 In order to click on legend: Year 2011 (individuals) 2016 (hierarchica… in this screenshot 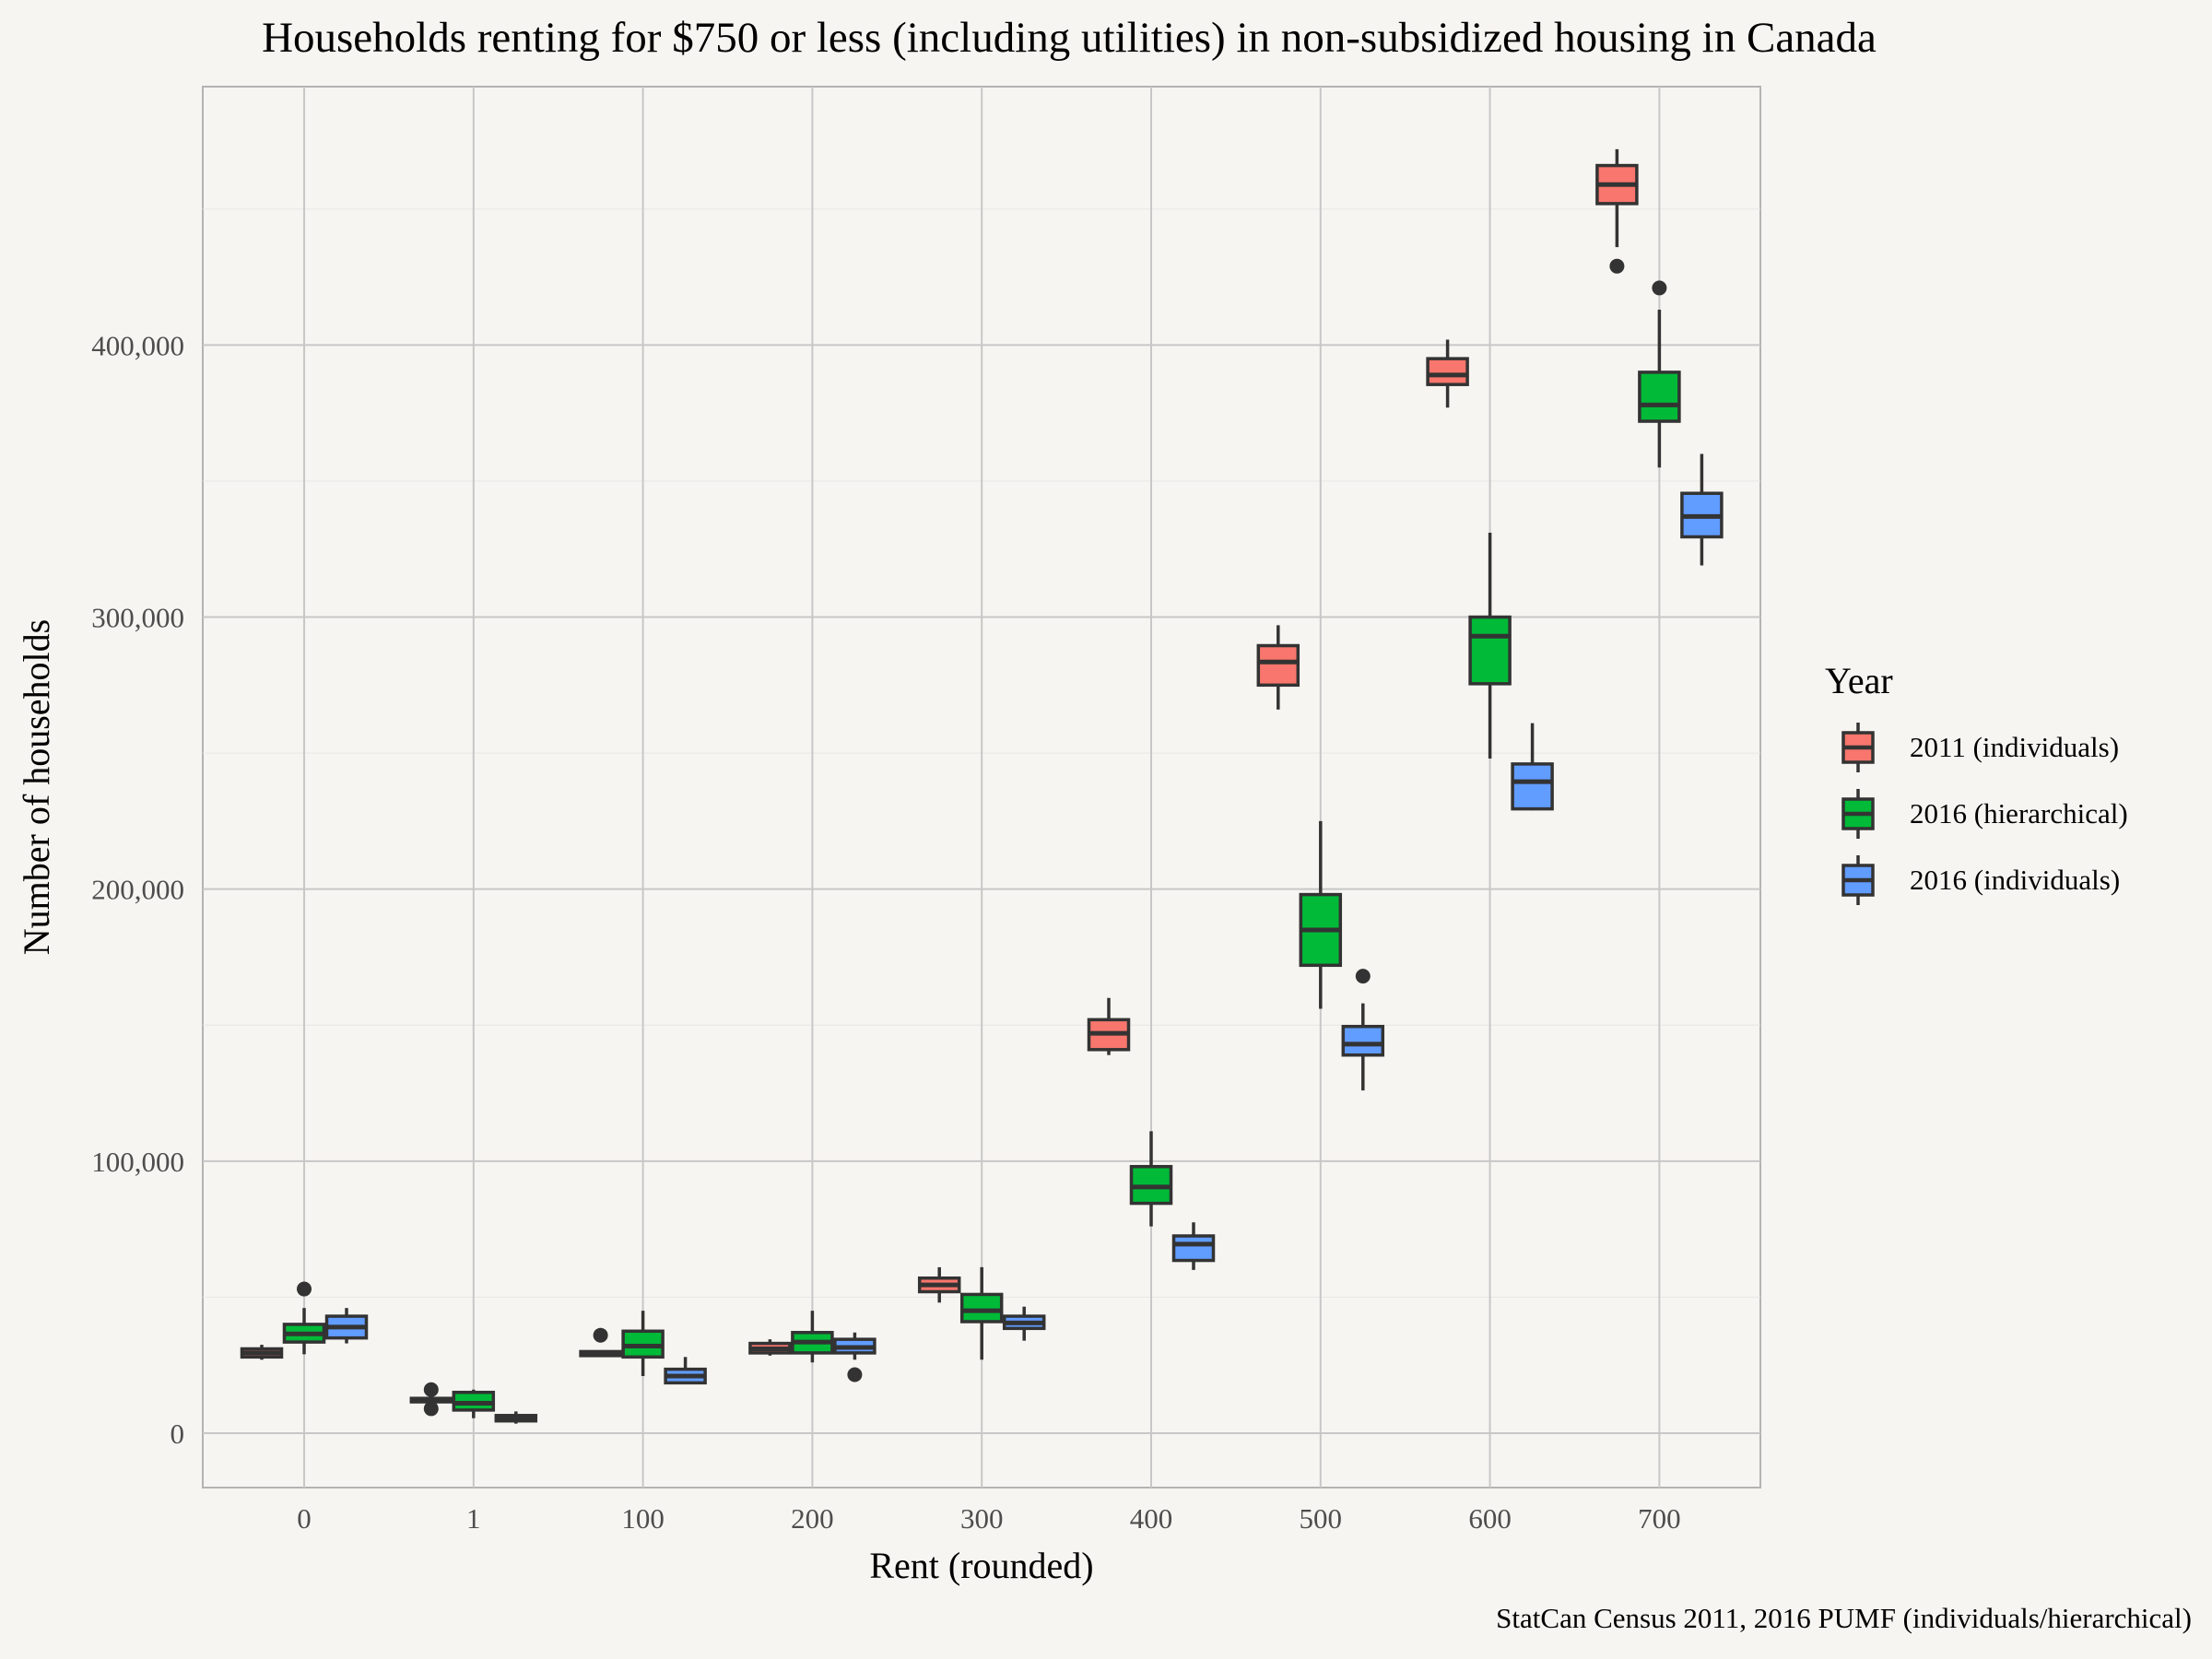, I will do `click(1976, 786)`.